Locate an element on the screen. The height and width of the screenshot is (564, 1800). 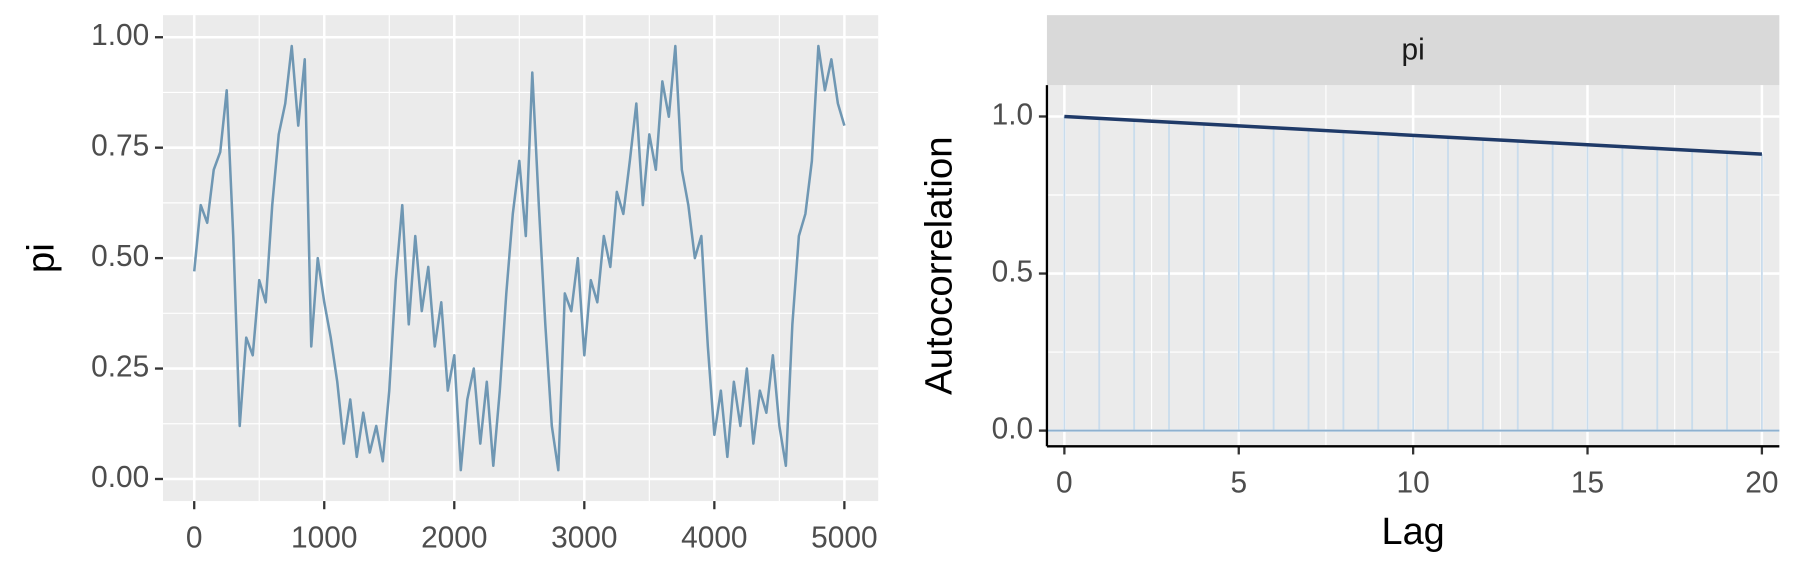
y-tick-label: 0.5 is located at coordinates (1012, 271).